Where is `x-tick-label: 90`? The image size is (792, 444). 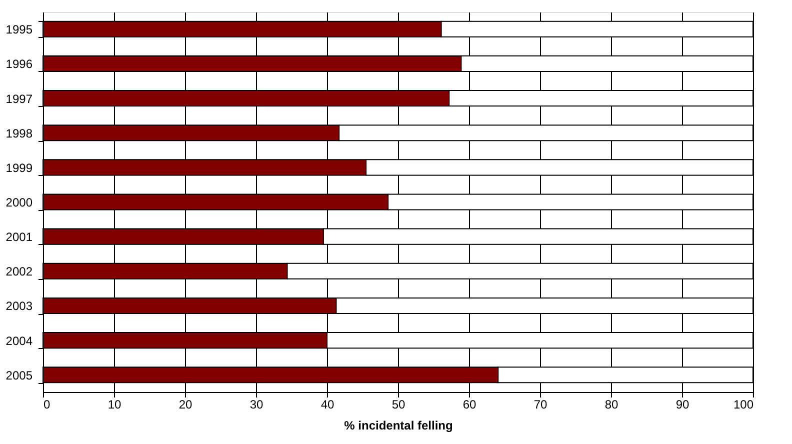
x-tick-label: 90 is located at coordinates (683, 405).